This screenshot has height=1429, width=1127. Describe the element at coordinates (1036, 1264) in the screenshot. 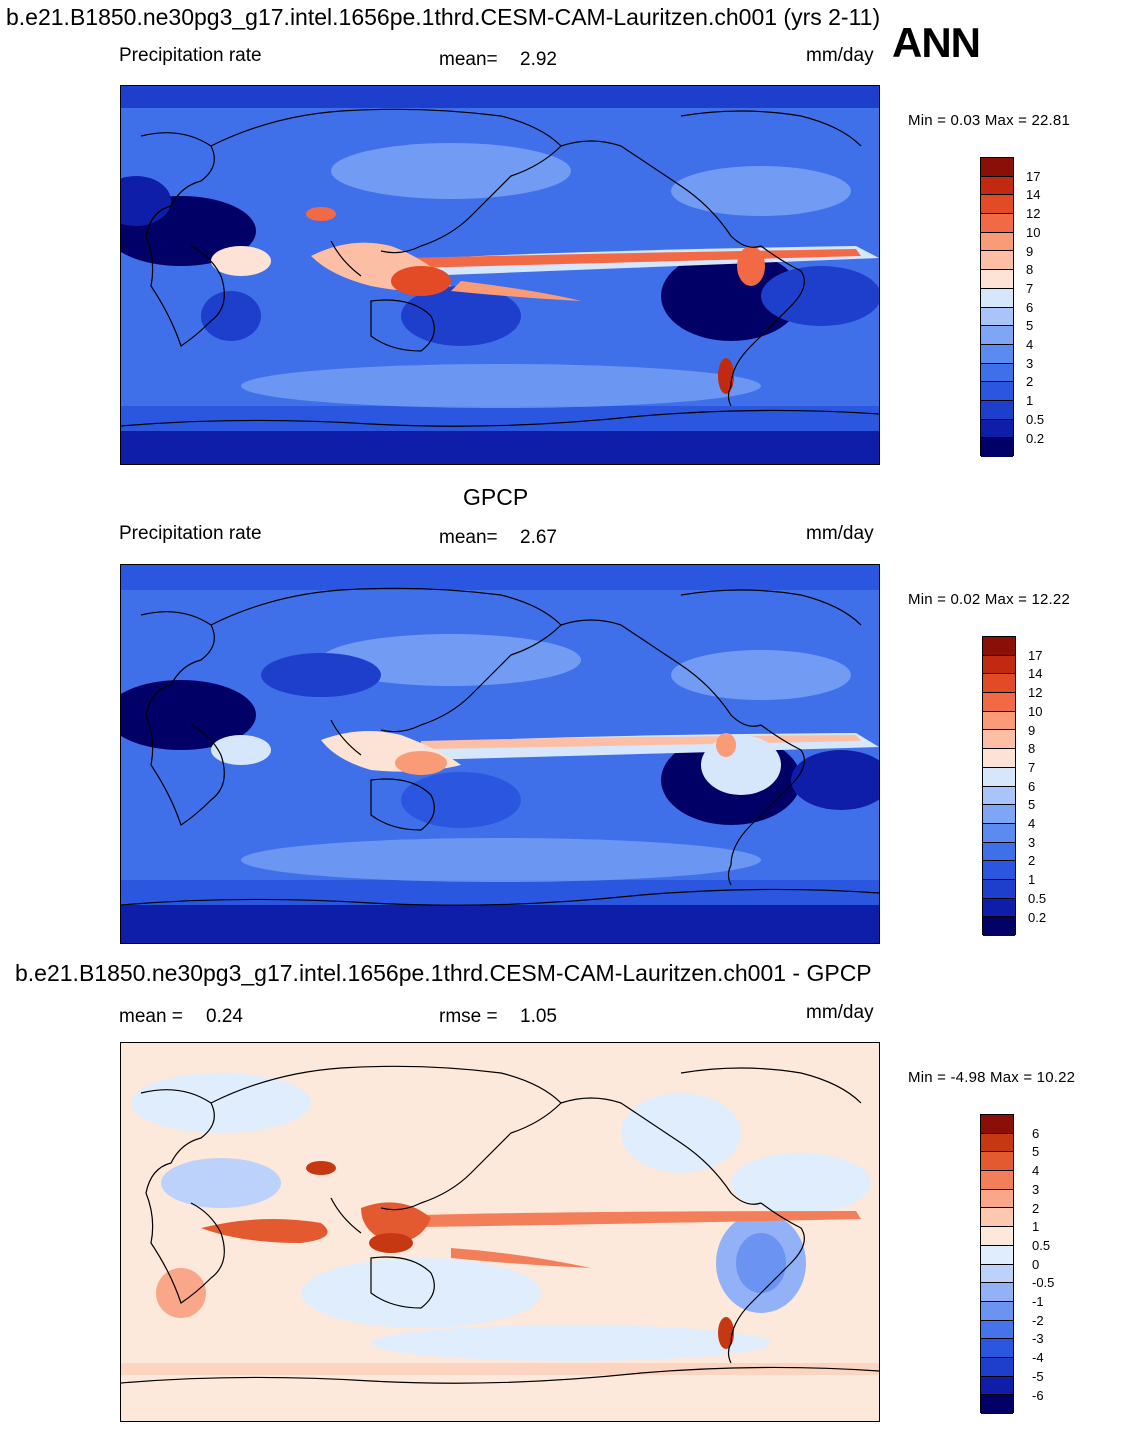

I see `colorbar-tick-label: 0` at that location.